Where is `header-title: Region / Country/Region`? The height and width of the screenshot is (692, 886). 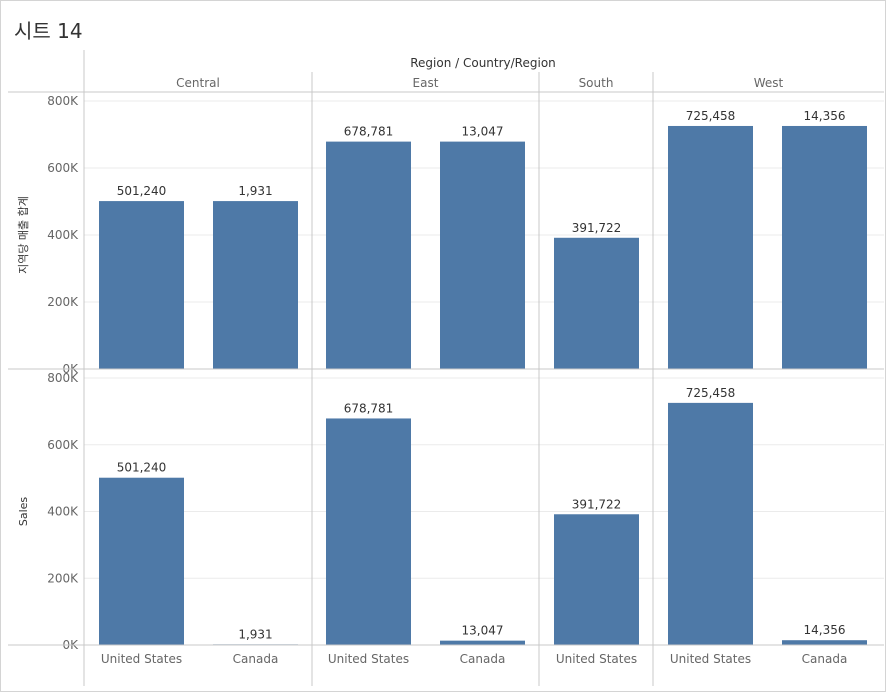 header-title: Region / Country/Region is located at coordinates (483, 63).